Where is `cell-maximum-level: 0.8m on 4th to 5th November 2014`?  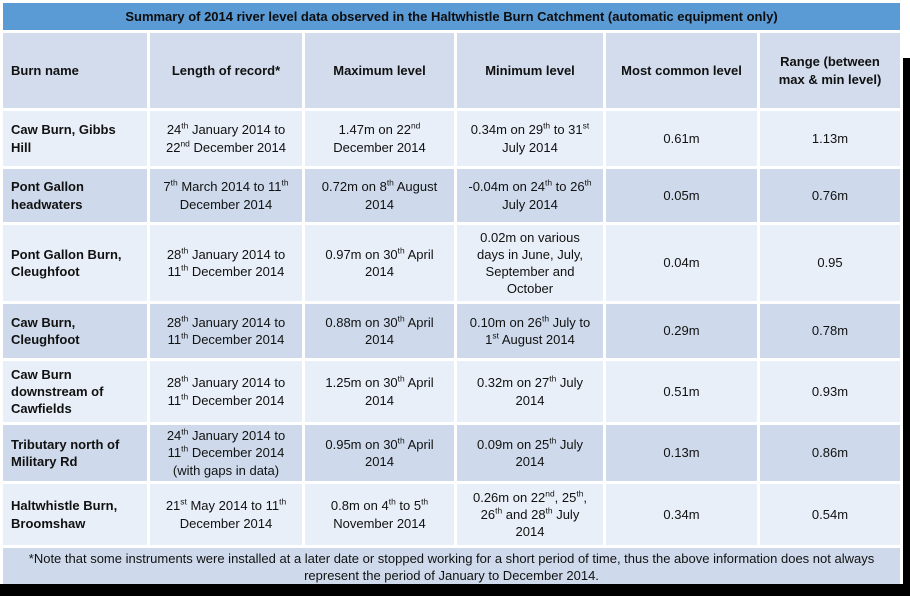
cell-maximum-level: 0.8m on 4th to 5th November 2014 is located at coordinates (379, 514).